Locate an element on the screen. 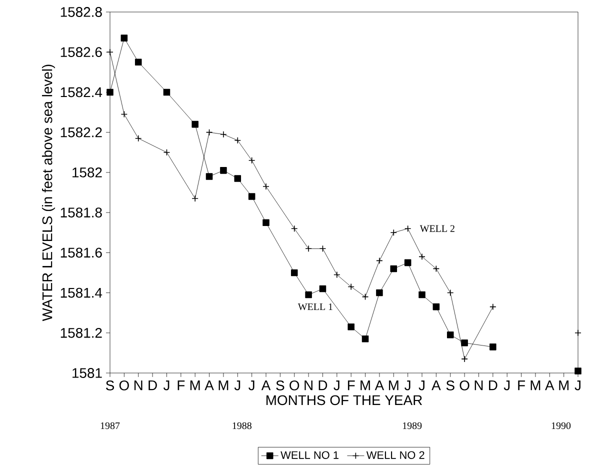 The height and width of the screenshot is (472, 590). y-tick-label: 1582.6 is located at coordinates (81, 52).